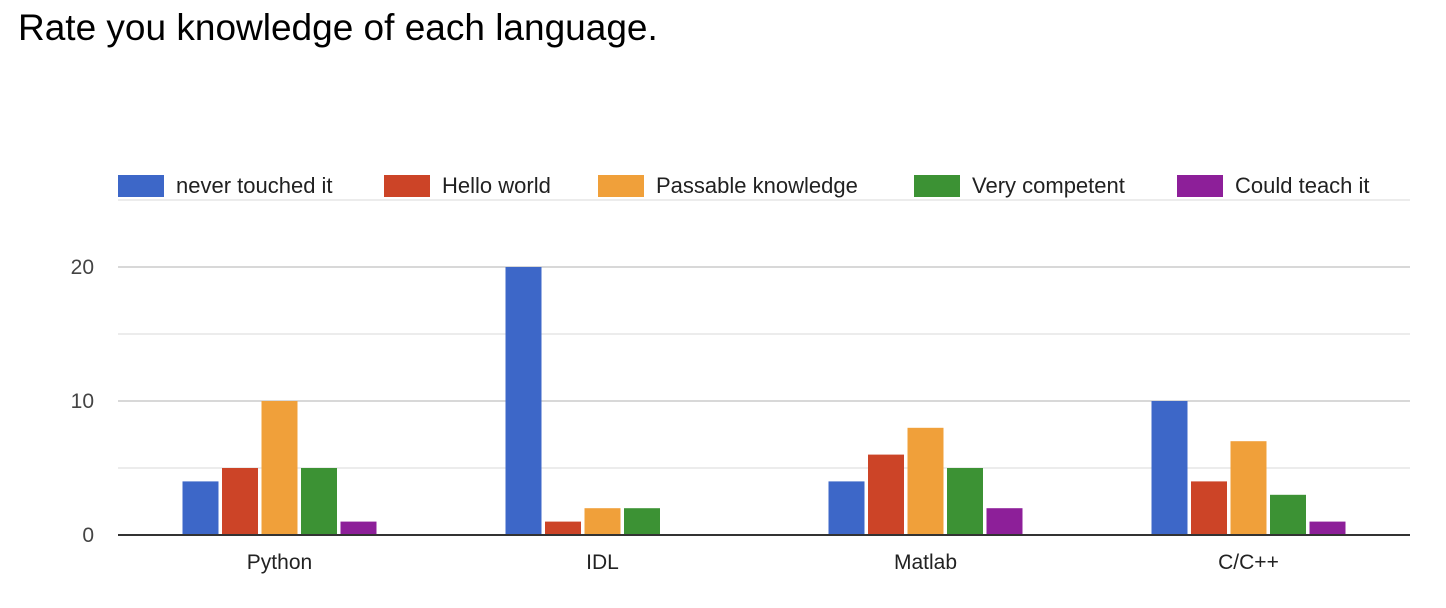 This screenshot has height=608, width=1446. I want to click on legend-label: Passable knowledge, so click(757, 185).